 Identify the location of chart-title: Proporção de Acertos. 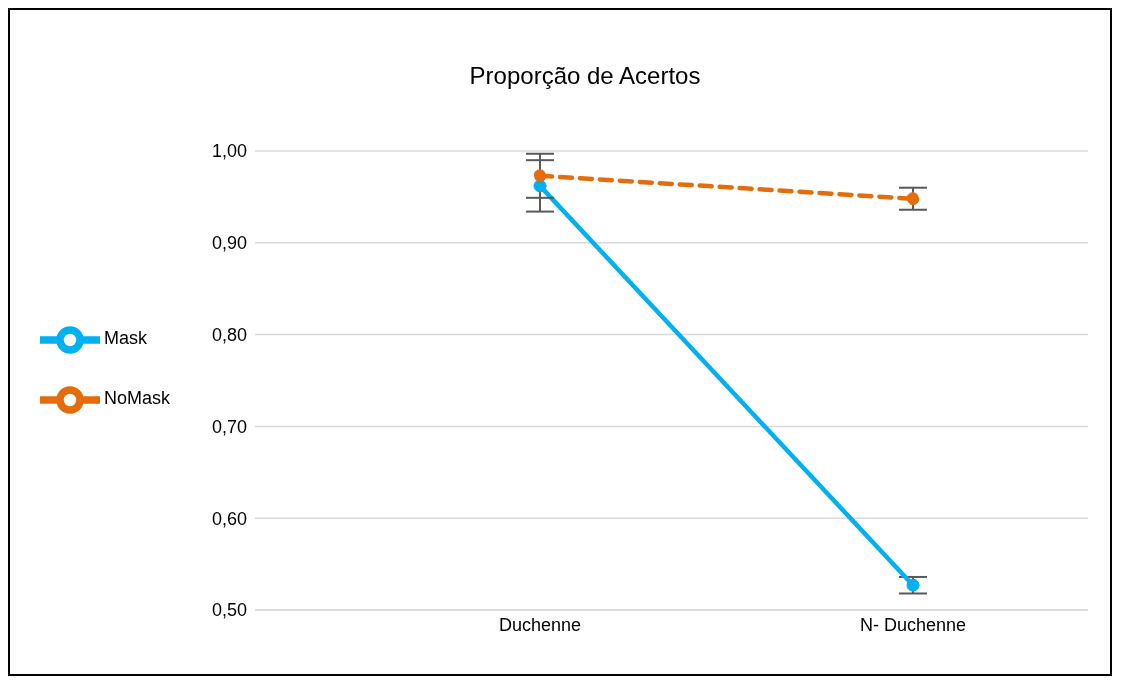
(585, 76).